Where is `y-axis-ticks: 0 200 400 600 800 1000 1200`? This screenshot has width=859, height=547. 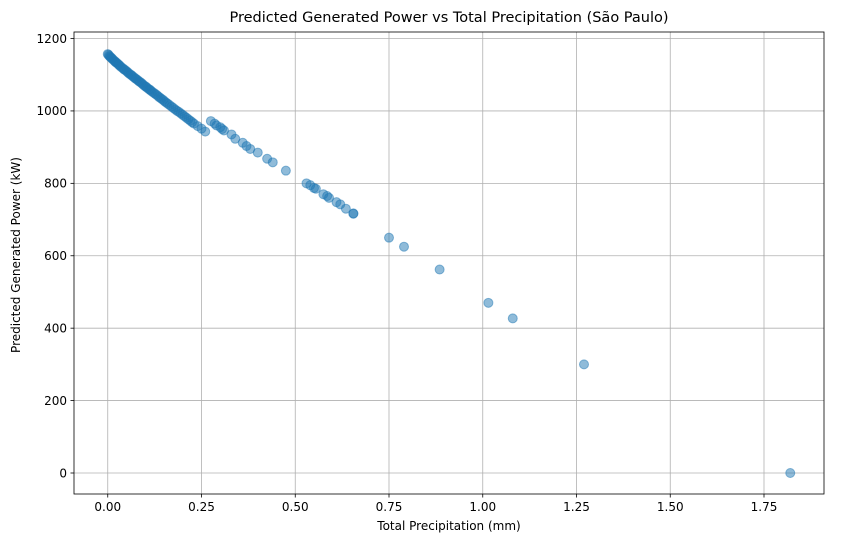
y-axis-ticks: 0 200 400 600 800 1000 1200 is located at coordinates (55, 256).